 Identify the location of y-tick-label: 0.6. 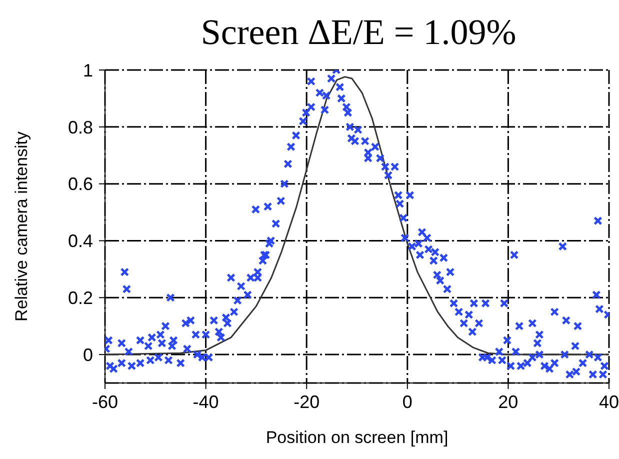
(80, 184).